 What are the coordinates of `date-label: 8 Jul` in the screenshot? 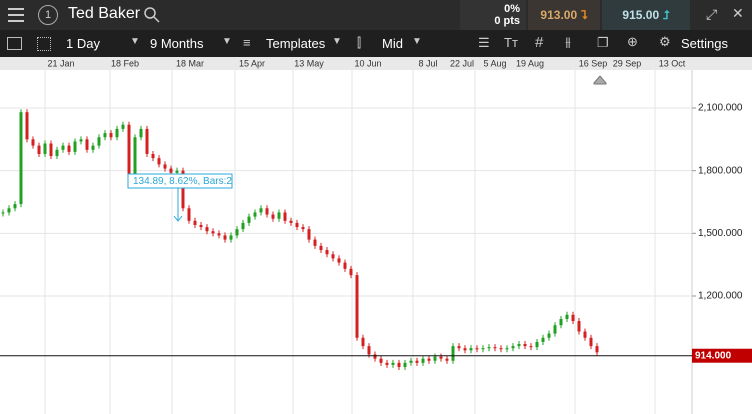 It's located at (427, 63).